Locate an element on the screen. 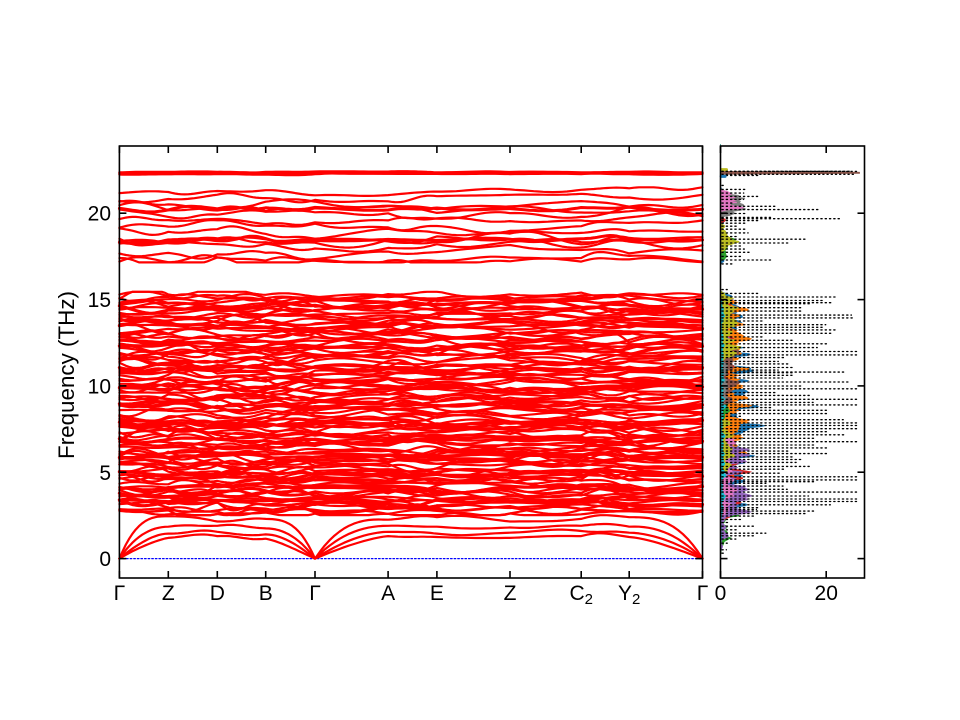 Image resolution: width=960 pixels, height=720 pixels. svg-text: Frequency (THz) is located at coordinates (66, 375).